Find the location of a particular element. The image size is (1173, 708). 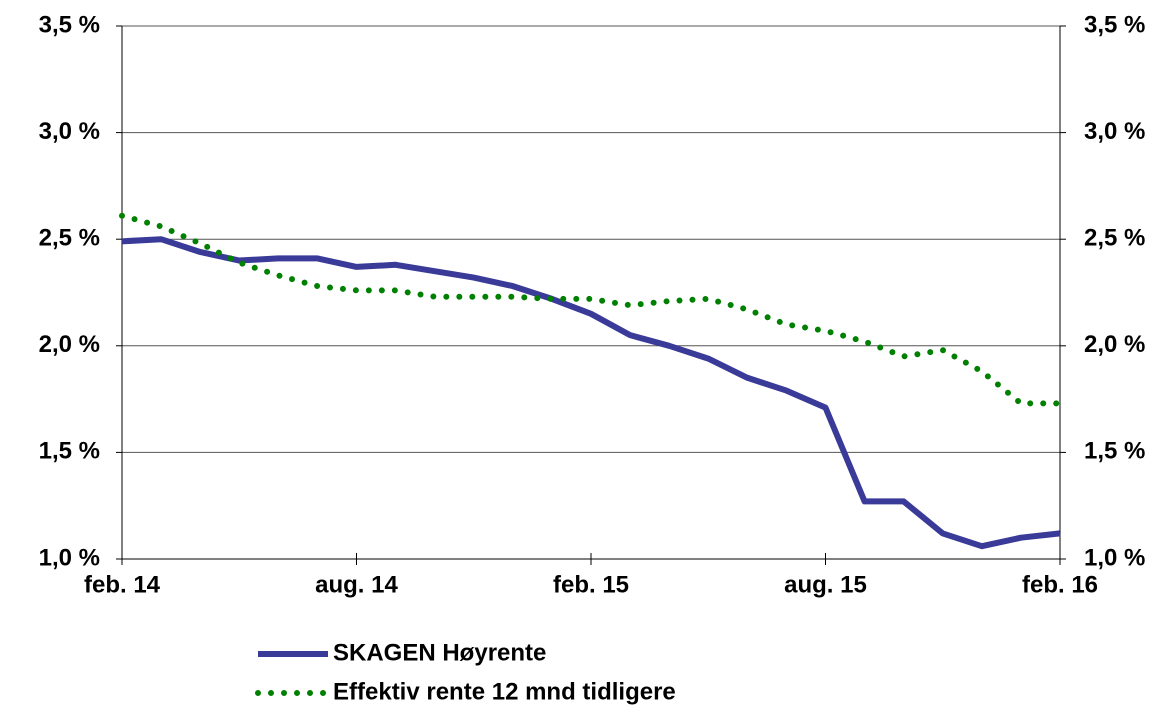

x-tick-label: feb. 15 is located at coordinates (591, 584).